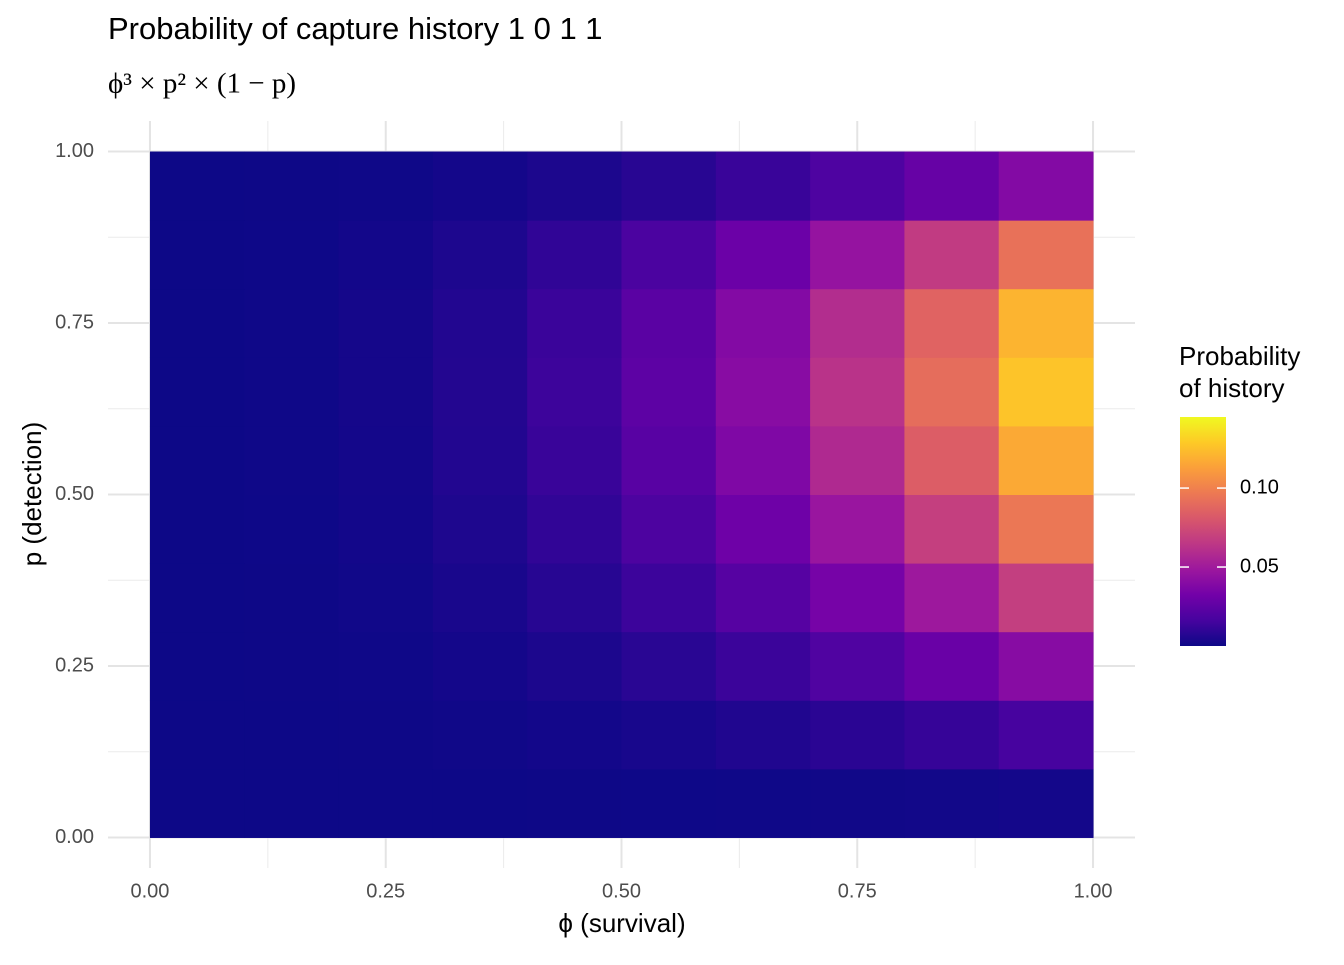 The height and width of the screenshot is (965, 1344). Describe the element at coordinates (1203, 531) in the screenshot. I see `colorbar` at that location.